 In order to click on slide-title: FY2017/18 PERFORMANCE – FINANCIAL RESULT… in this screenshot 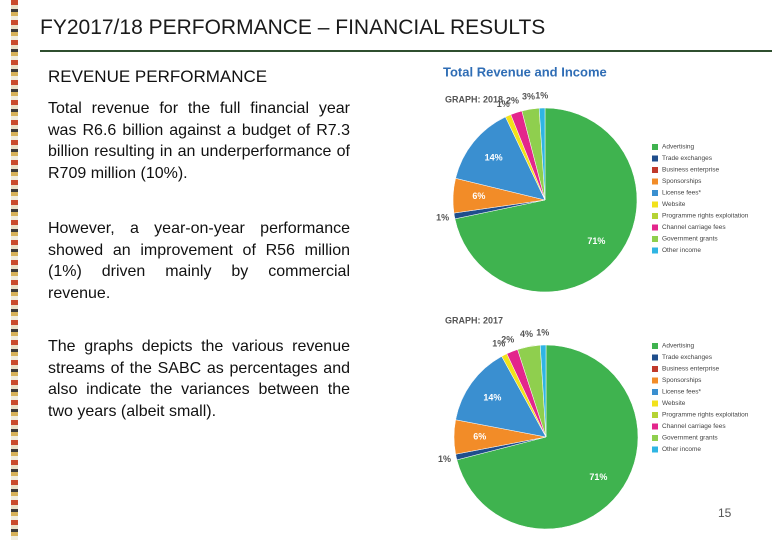, I will do `click(293, 27)`.